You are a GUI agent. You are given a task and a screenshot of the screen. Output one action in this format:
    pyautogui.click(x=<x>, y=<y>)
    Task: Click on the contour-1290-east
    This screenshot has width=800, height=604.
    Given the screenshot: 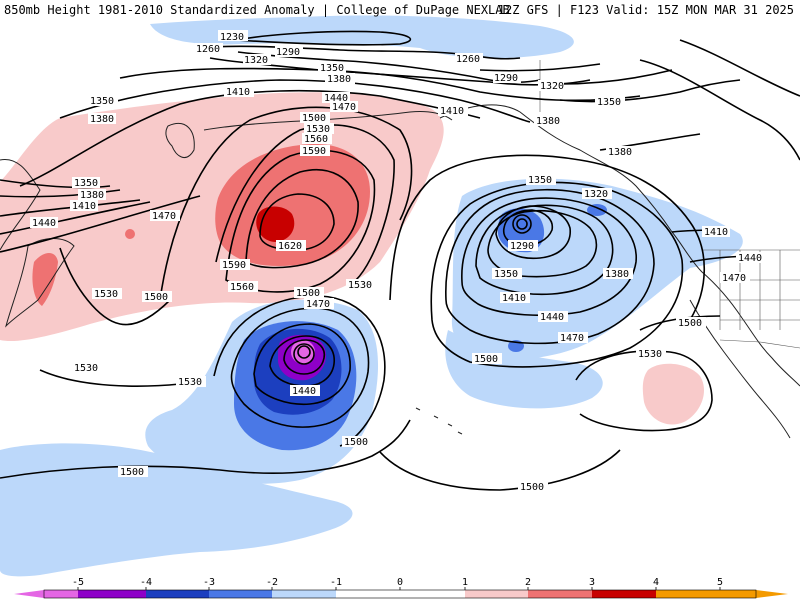 What is the action you would take?
    pyautogui.click(x=540, y=67)
    